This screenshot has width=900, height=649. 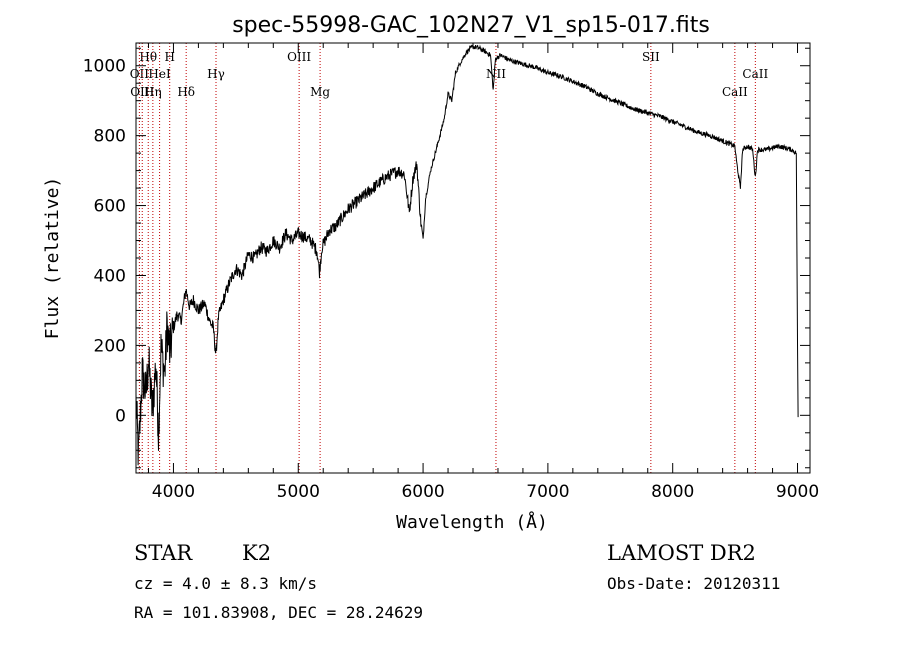 What do you see at coordinates (278, 612) in the screenshot?
I see `coords-text: RA = 101.83908, DEC = 28.24629` at bounding box center [278, 612].